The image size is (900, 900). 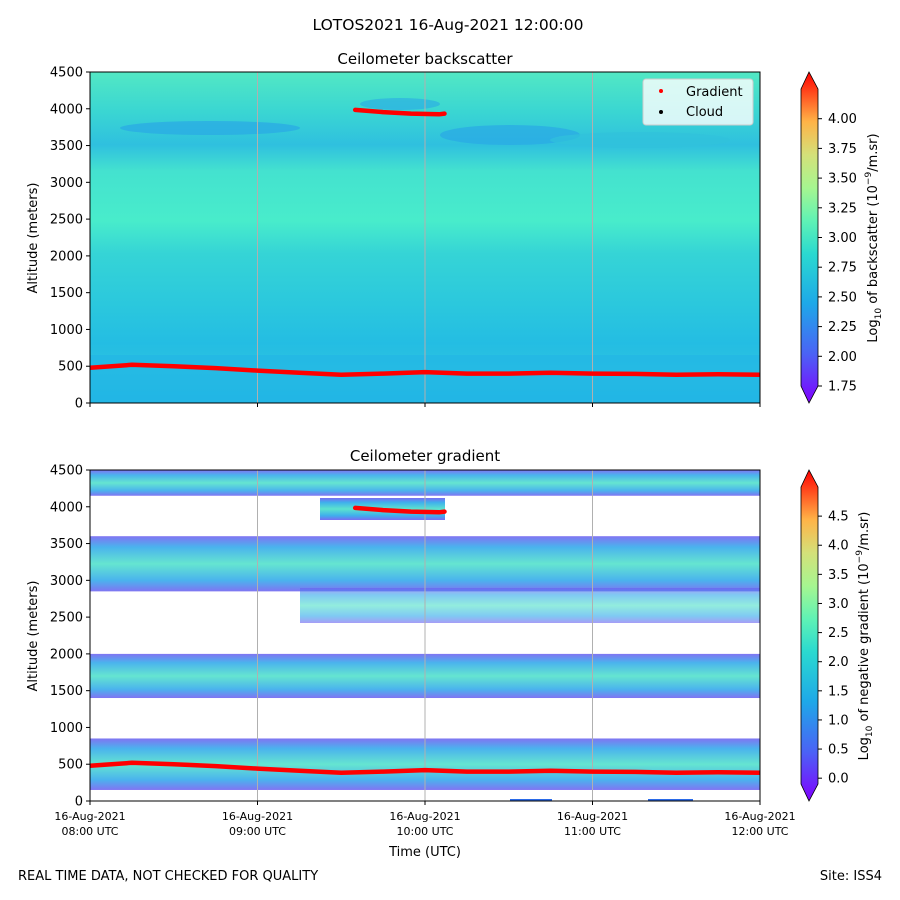 What do you see at coordinates (833, 648) in the screenshot?
I see `gradient-colorbar-ticks: 0.0 0.5 1.0 1.5 2.0 2.5 3.0 3.5 4.0 4.5` at bounding box center [833, 648].